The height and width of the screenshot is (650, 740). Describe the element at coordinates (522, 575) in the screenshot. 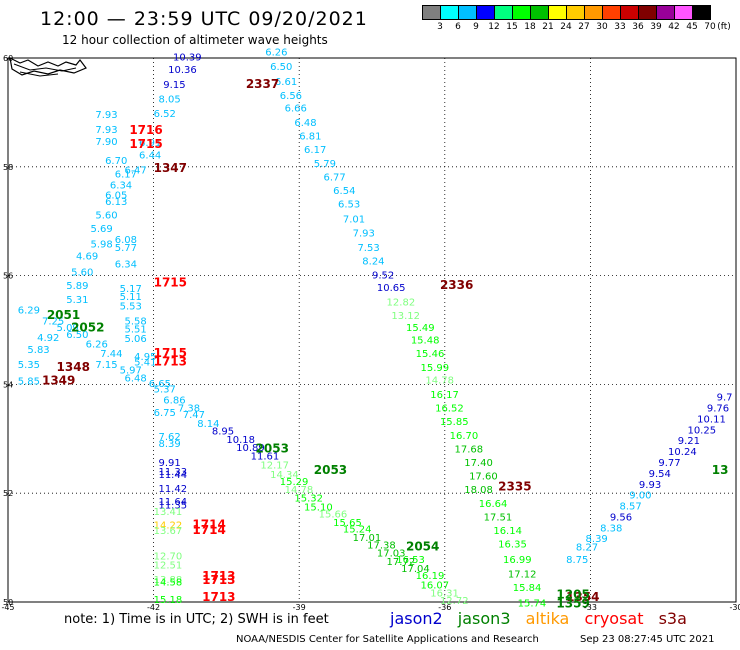

I see `wave-height-value: 17.12` at that location.